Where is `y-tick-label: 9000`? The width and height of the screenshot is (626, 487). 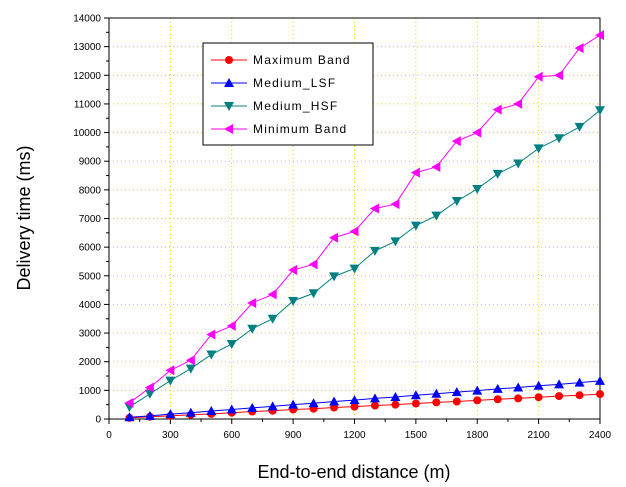
y-tick-label: 9000 is located at coordinates (90, 162).